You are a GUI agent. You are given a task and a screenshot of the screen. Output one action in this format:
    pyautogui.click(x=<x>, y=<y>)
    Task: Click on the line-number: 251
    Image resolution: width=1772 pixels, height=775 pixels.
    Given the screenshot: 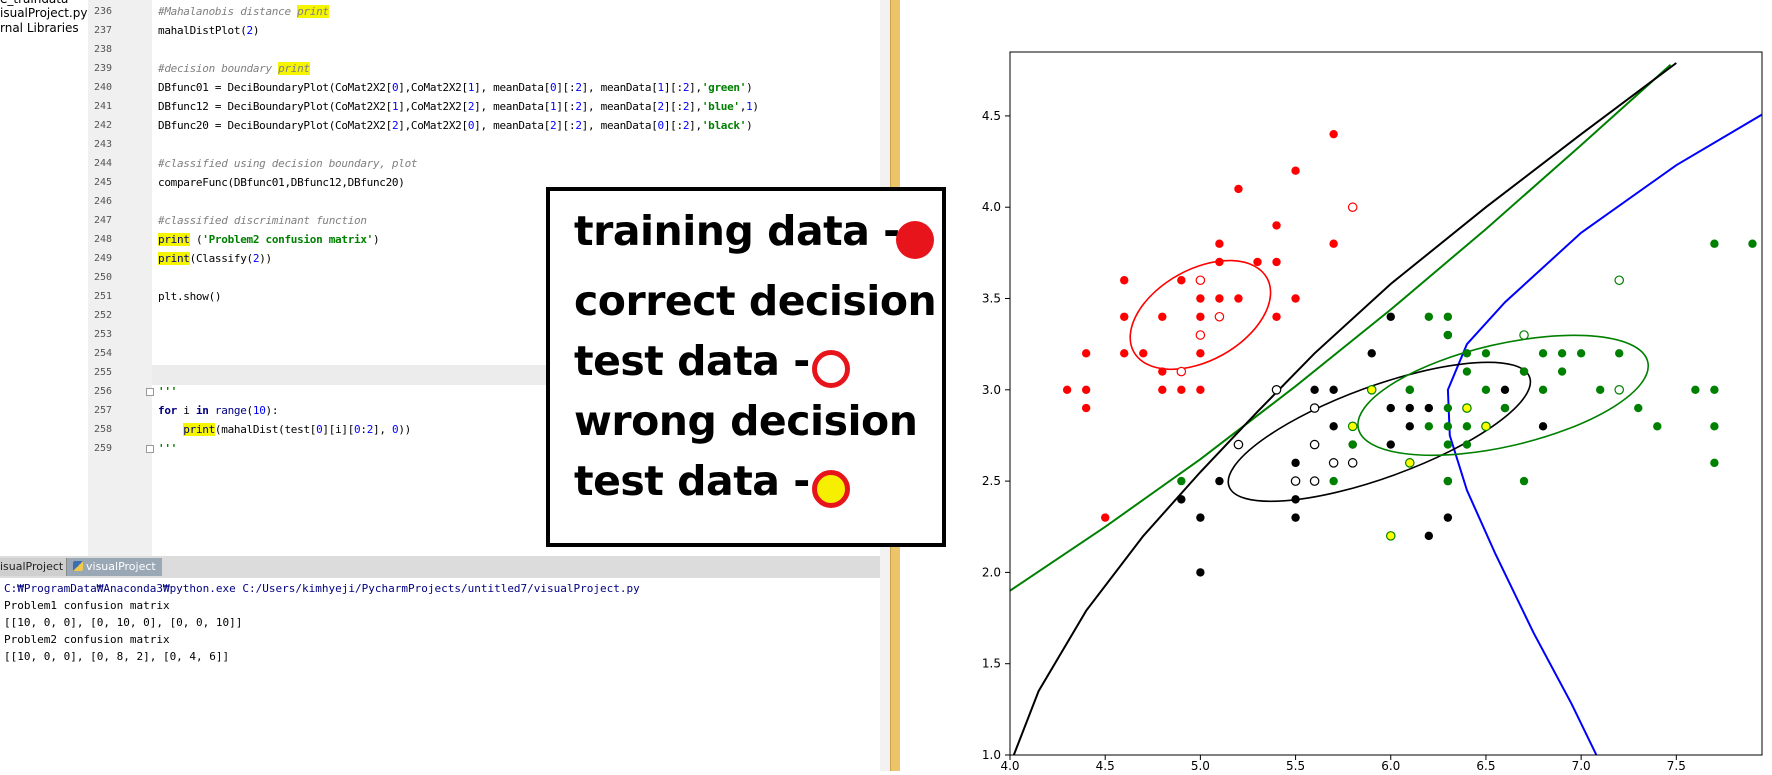 What is the action you would take?
    pyautogui.click(x=103, y=296)
    